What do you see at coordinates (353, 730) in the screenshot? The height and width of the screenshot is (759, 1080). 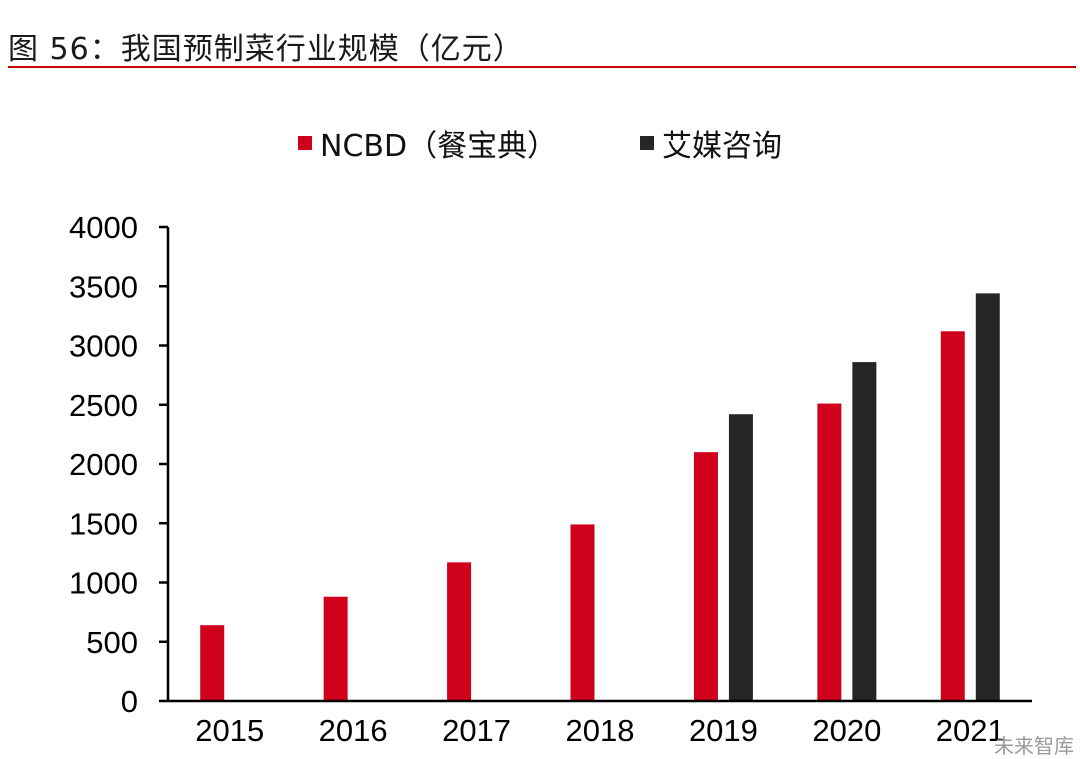 I see `x-tick-label: 2016` at bounding box center [353, 730].